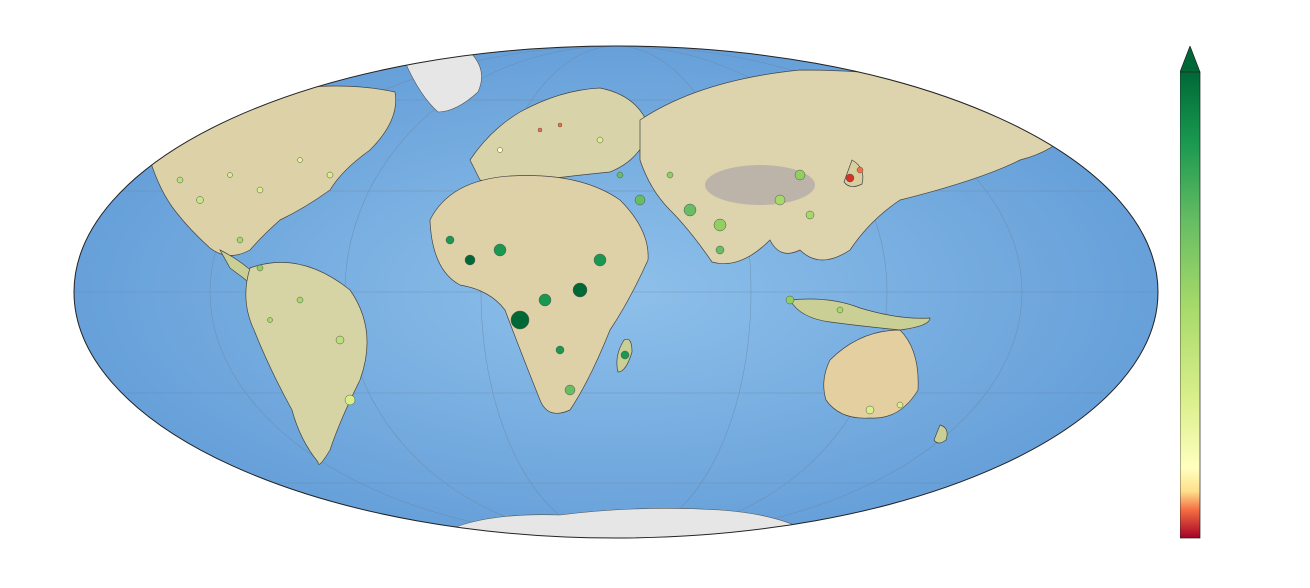  Describe the element at coordinates (625, 523) in the screenshot. I see `antarctica` at that location.